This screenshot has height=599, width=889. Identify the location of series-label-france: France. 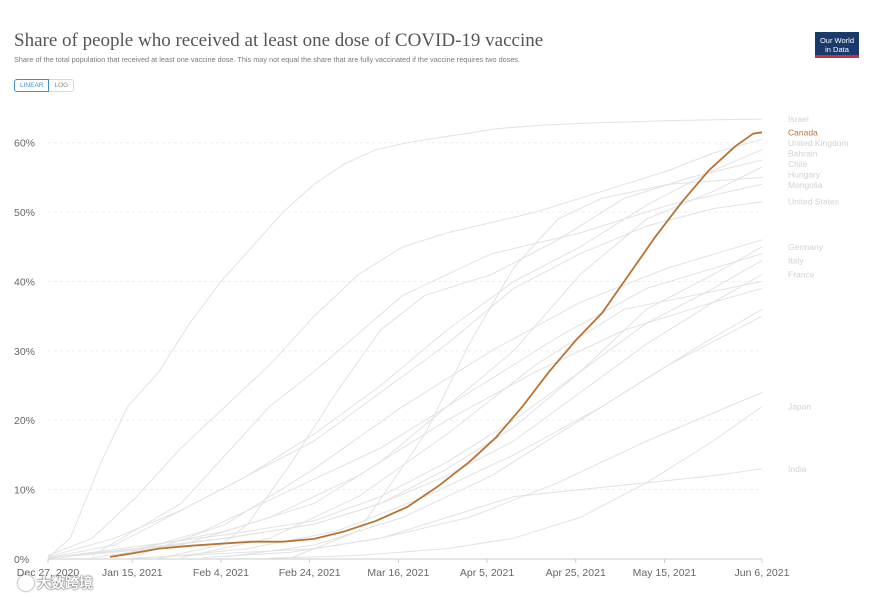
(801, 275).